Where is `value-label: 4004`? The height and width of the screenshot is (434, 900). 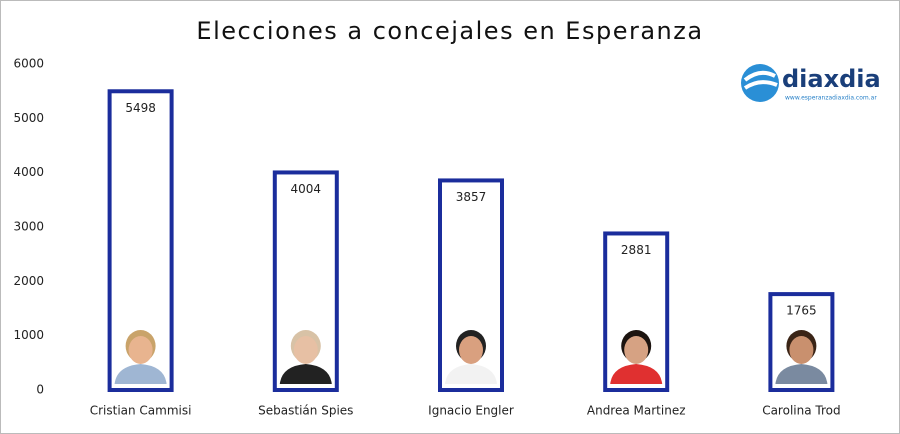 value-label: 4004 is located at coordinates (306, 189).